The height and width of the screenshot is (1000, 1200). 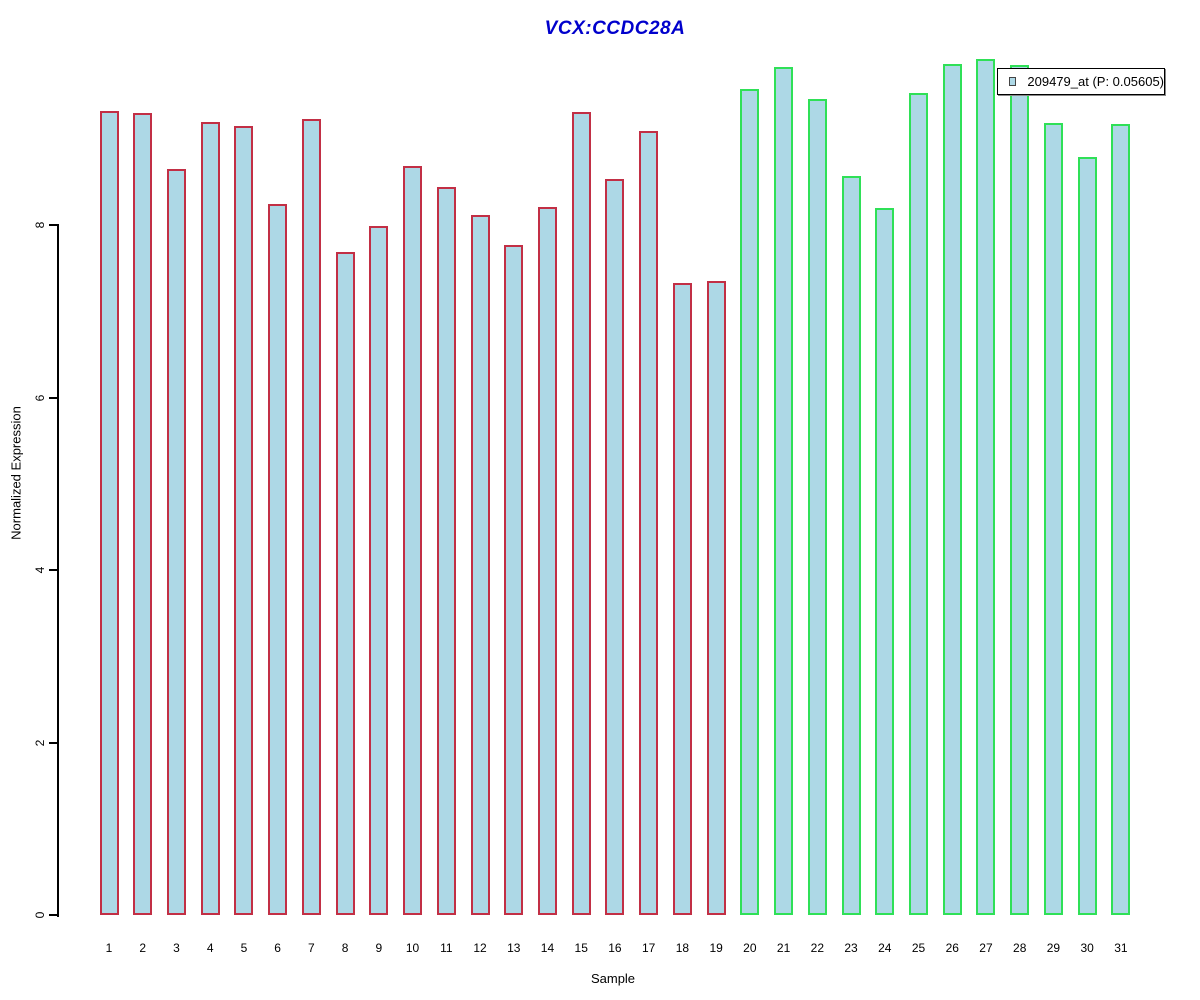 I want to click on x-tick-label: 20, so click(x=750, y=948).